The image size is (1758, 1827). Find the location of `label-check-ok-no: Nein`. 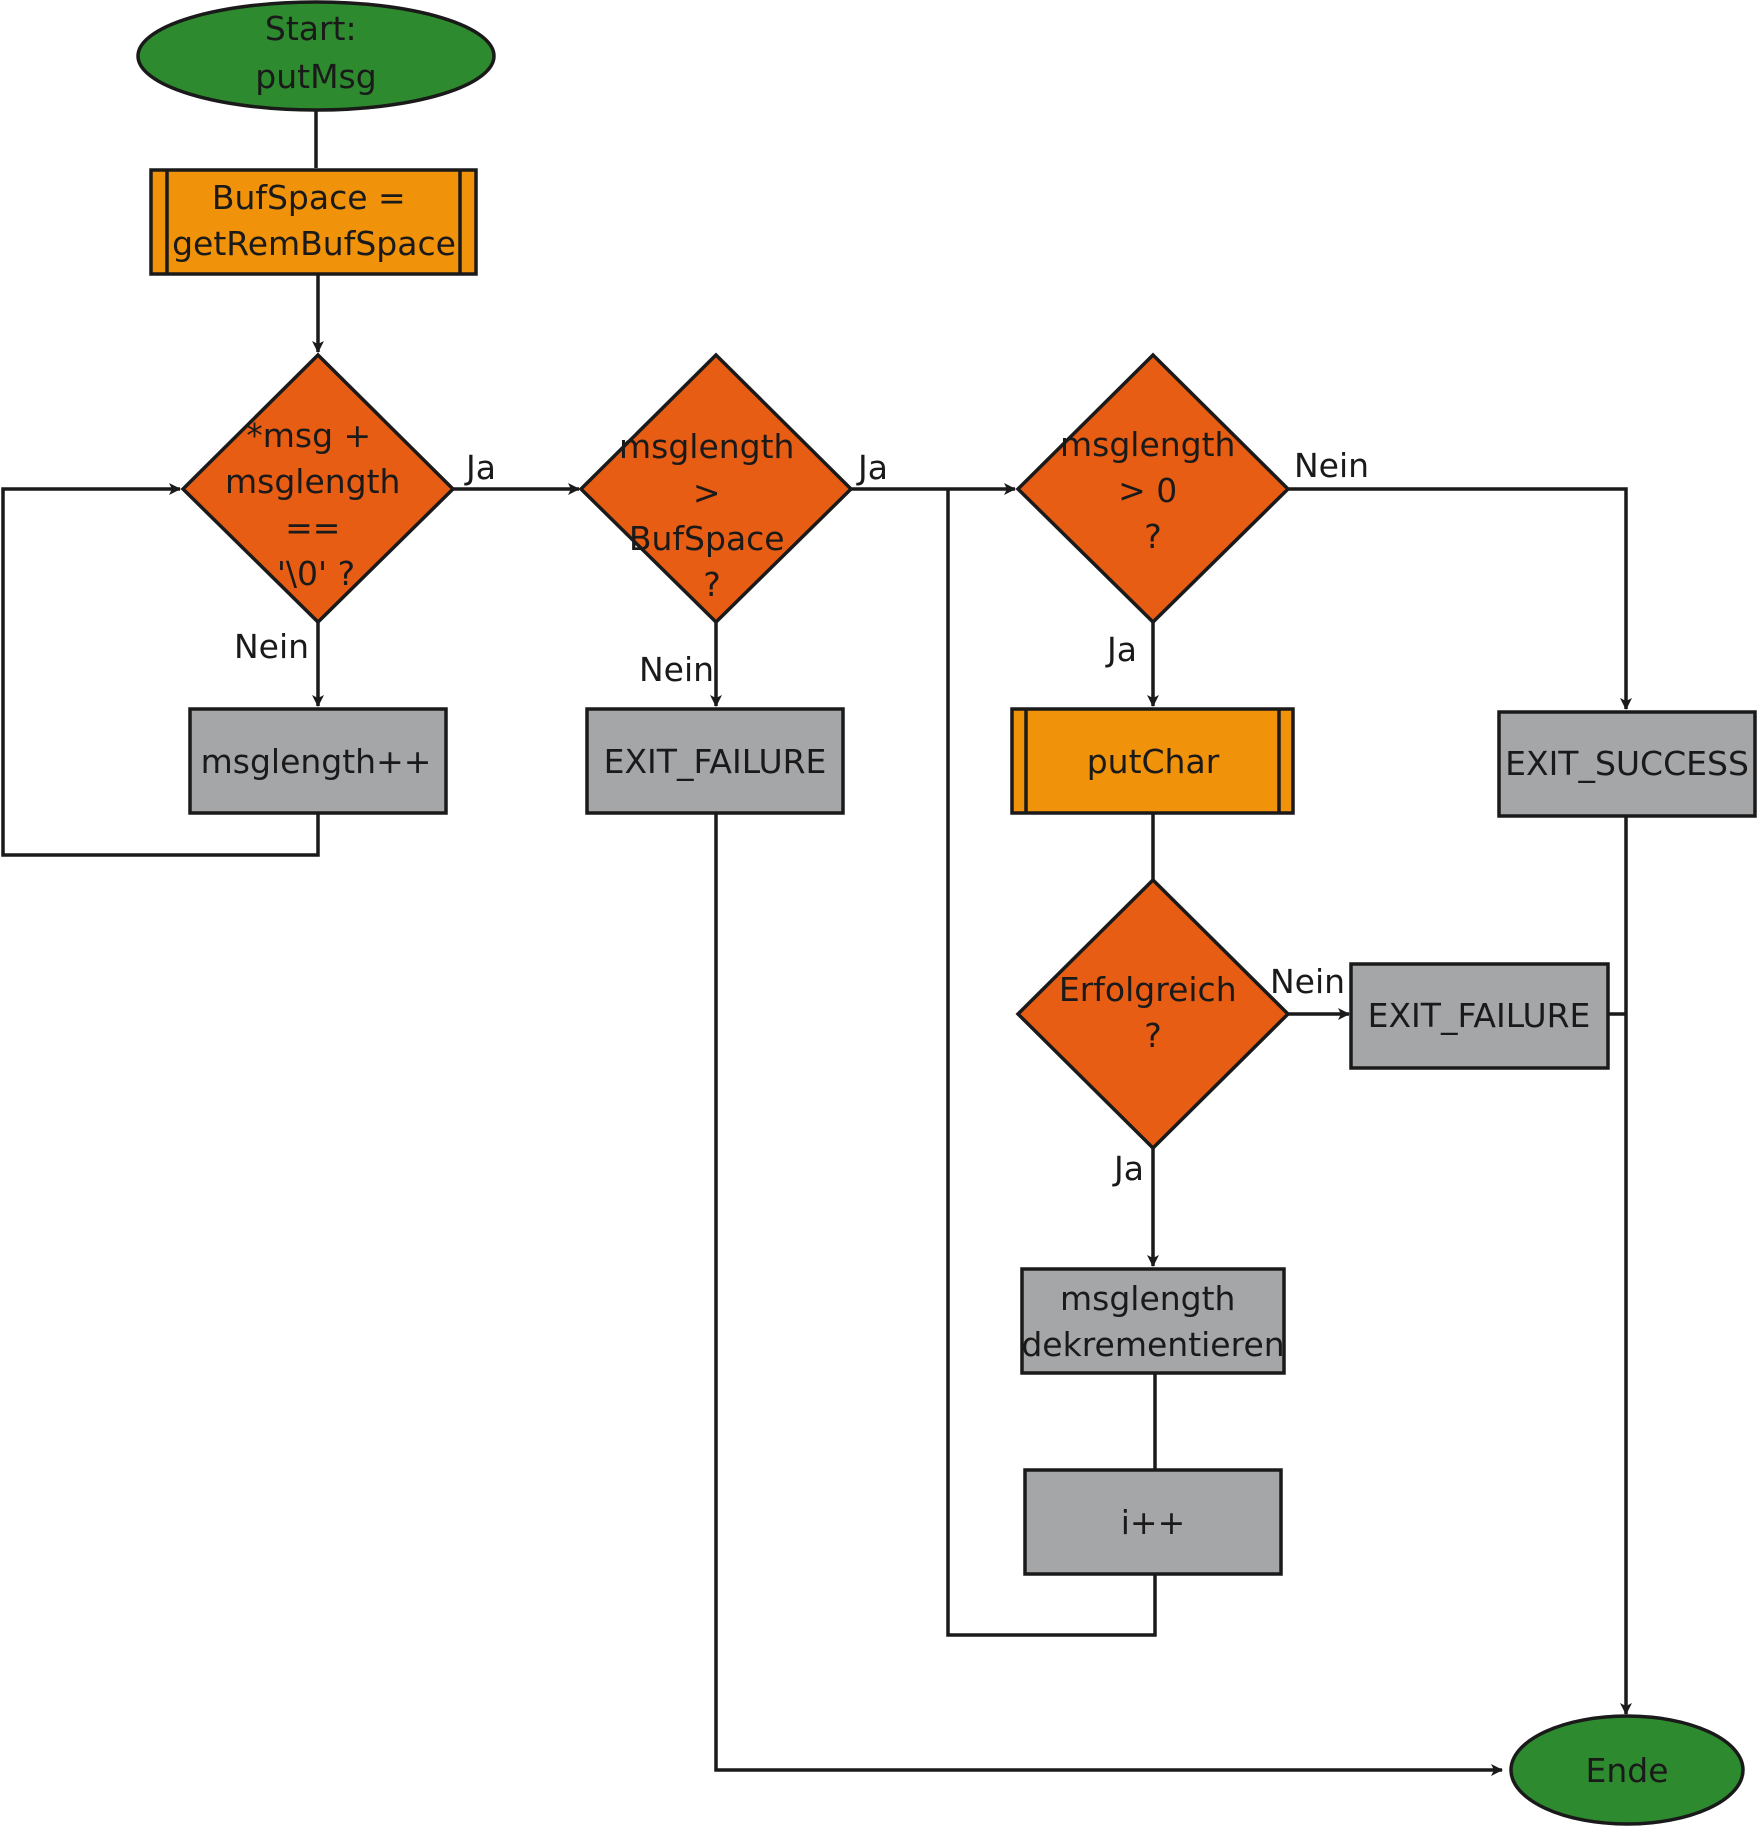

label-check-ok-no: Nein is located at coordinates (1307, 981).